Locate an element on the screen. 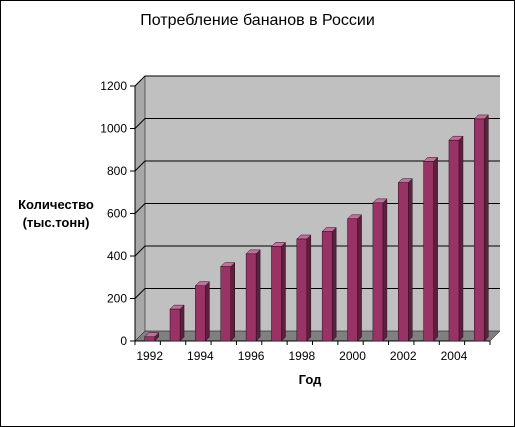  y-axis-label-line-2: (тыс.тонн) is located at coordinates (56, 222).